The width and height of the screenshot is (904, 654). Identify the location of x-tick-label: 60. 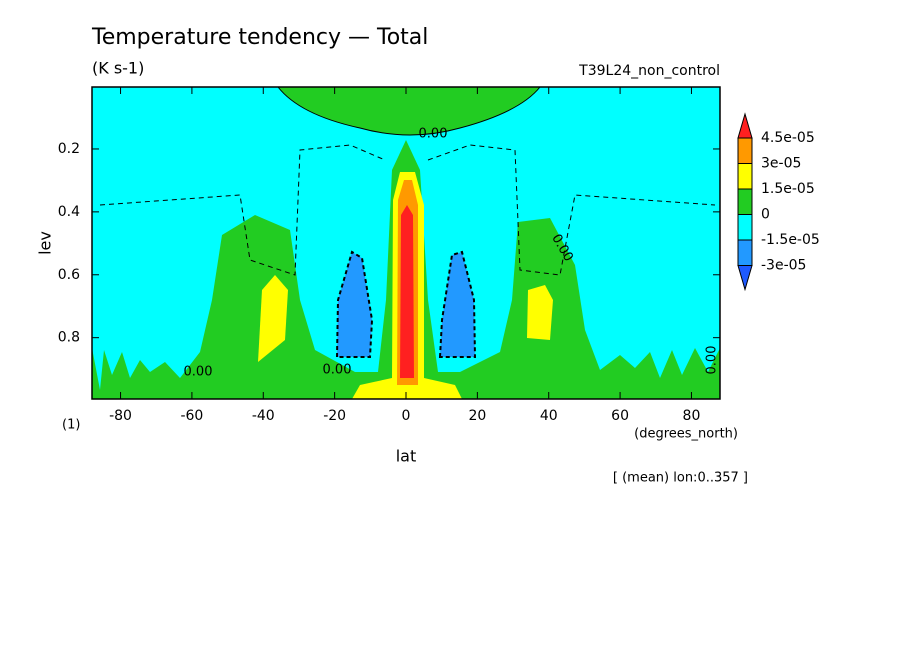
(620, 416).